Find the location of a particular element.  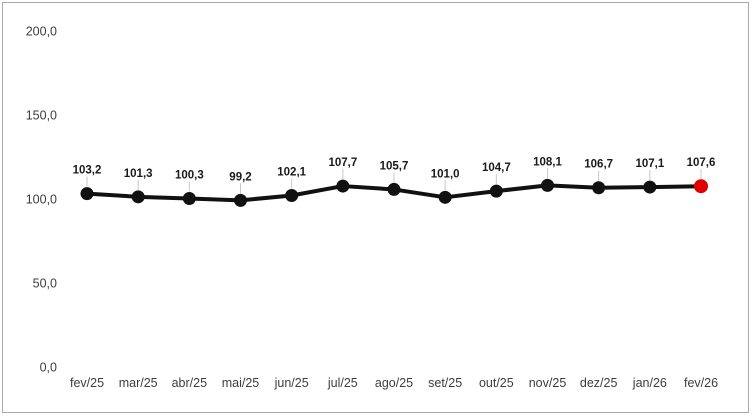

data-point-label: 107,7 is located at coordinates (342, 163).